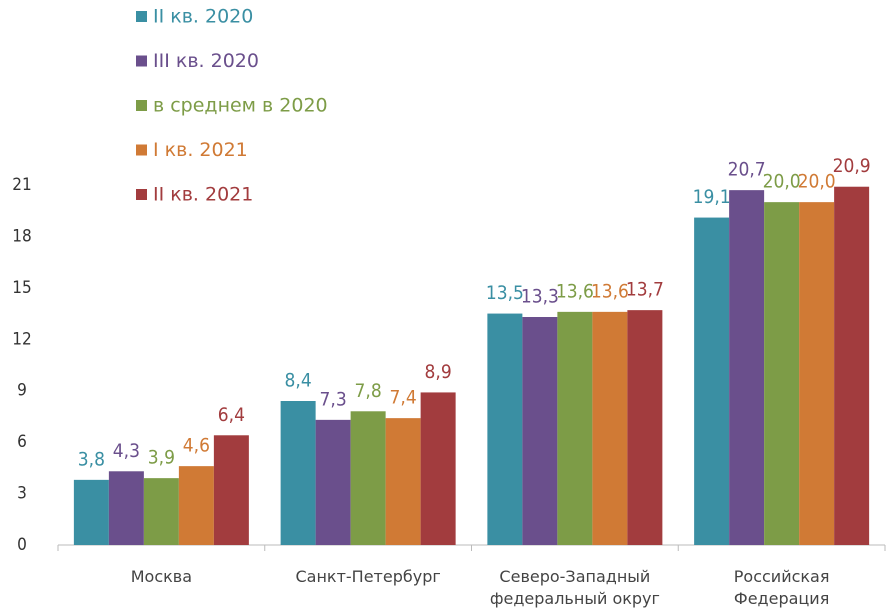 The height and width of the screenshot is (611, 890). I want to click on x-tick-label: Российская Федерация, so click(782, 587).